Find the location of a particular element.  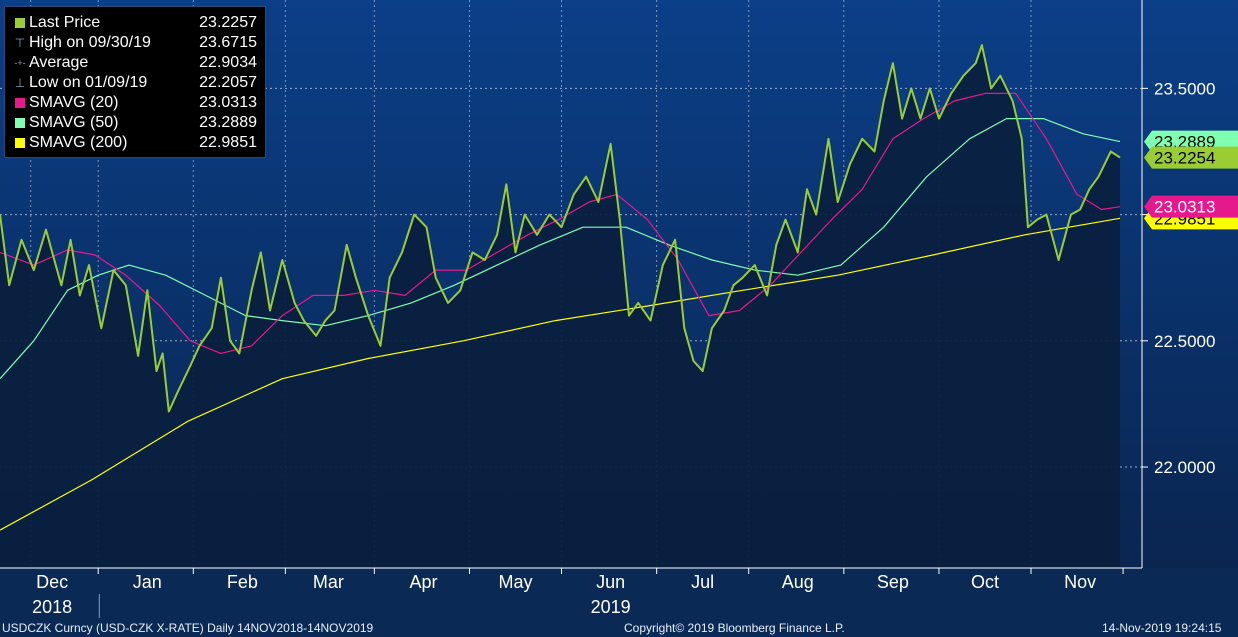

y-tick-label: 22.0000 is located at coordinates (1184, 467).